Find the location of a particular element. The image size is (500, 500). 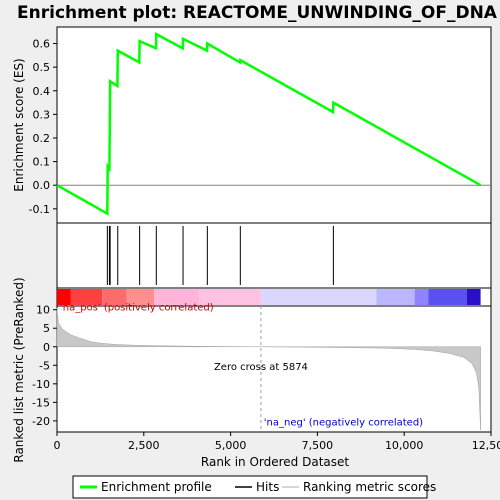

es-tick-label: 0.2 is located at coordinates (42, 138).